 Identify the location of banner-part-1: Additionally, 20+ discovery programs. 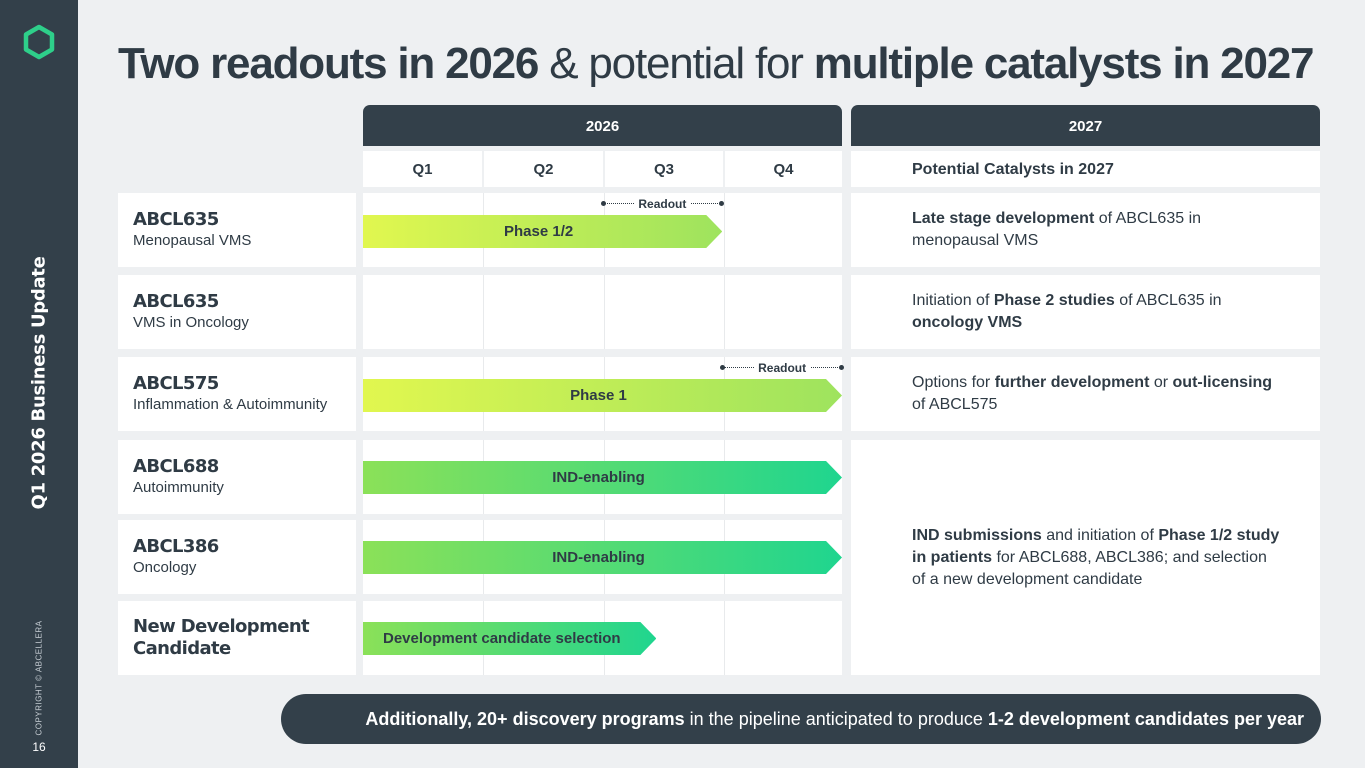
(525, 719).